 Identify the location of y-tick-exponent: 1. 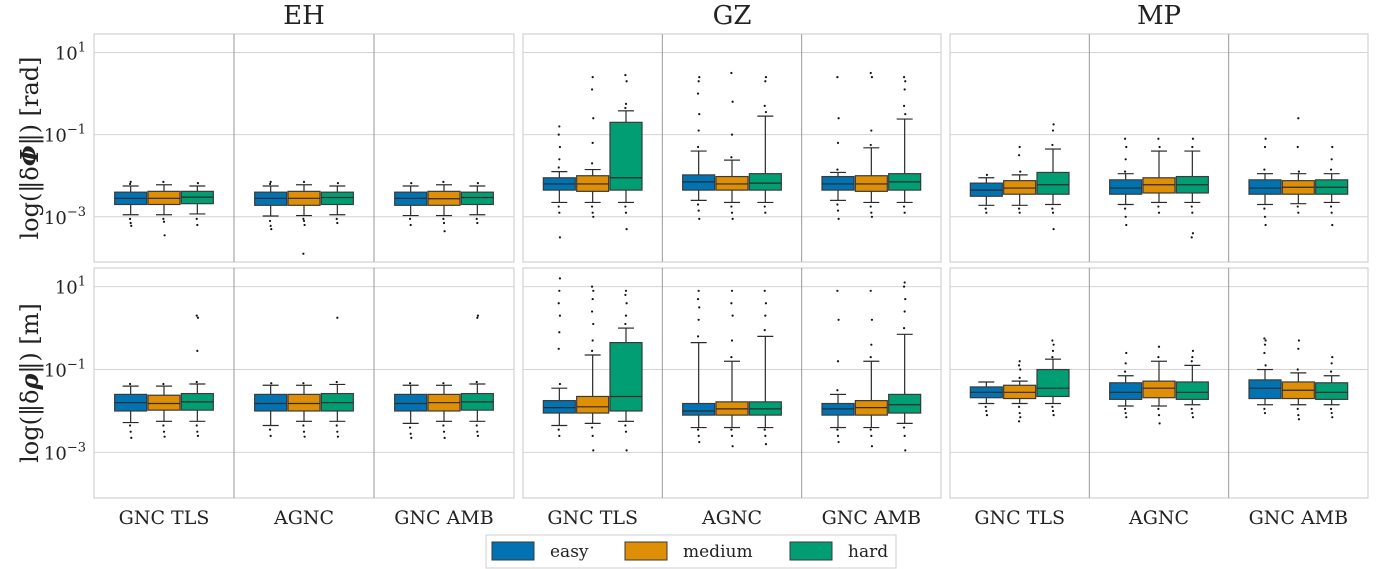
(82, 282).